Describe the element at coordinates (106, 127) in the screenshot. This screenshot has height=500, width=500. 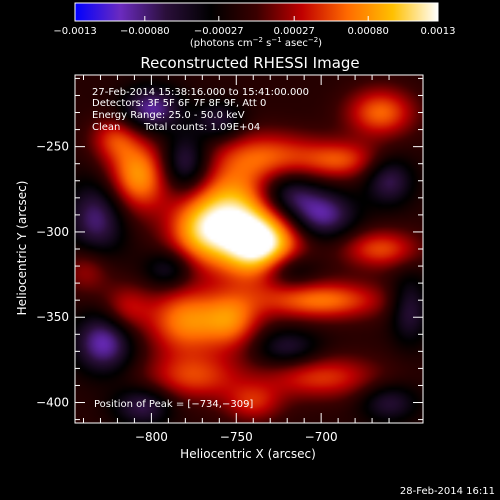
I see `annotation-method: Clean` at that location.